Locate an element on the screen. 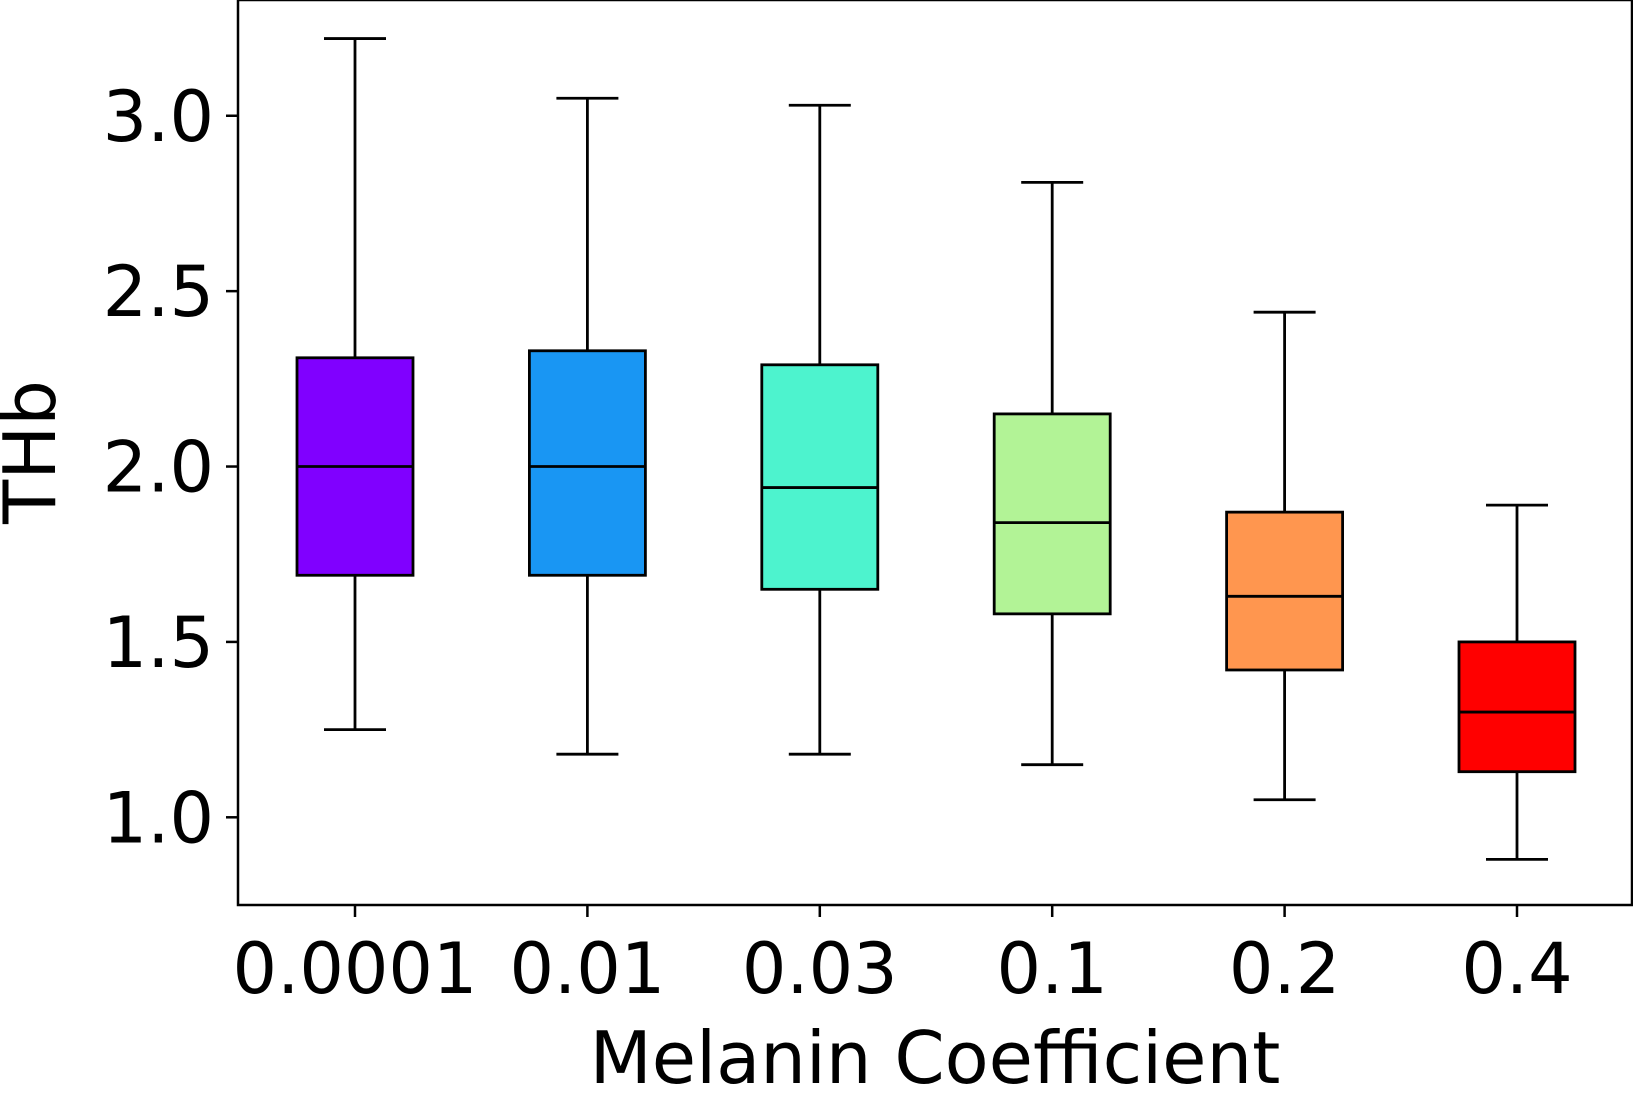 The height and width of the screenshot is (1097, 1633). x-axis: 0.0001 0.01 0.03 0.1 0.2 0.4 is located at coordinates (903, 957).